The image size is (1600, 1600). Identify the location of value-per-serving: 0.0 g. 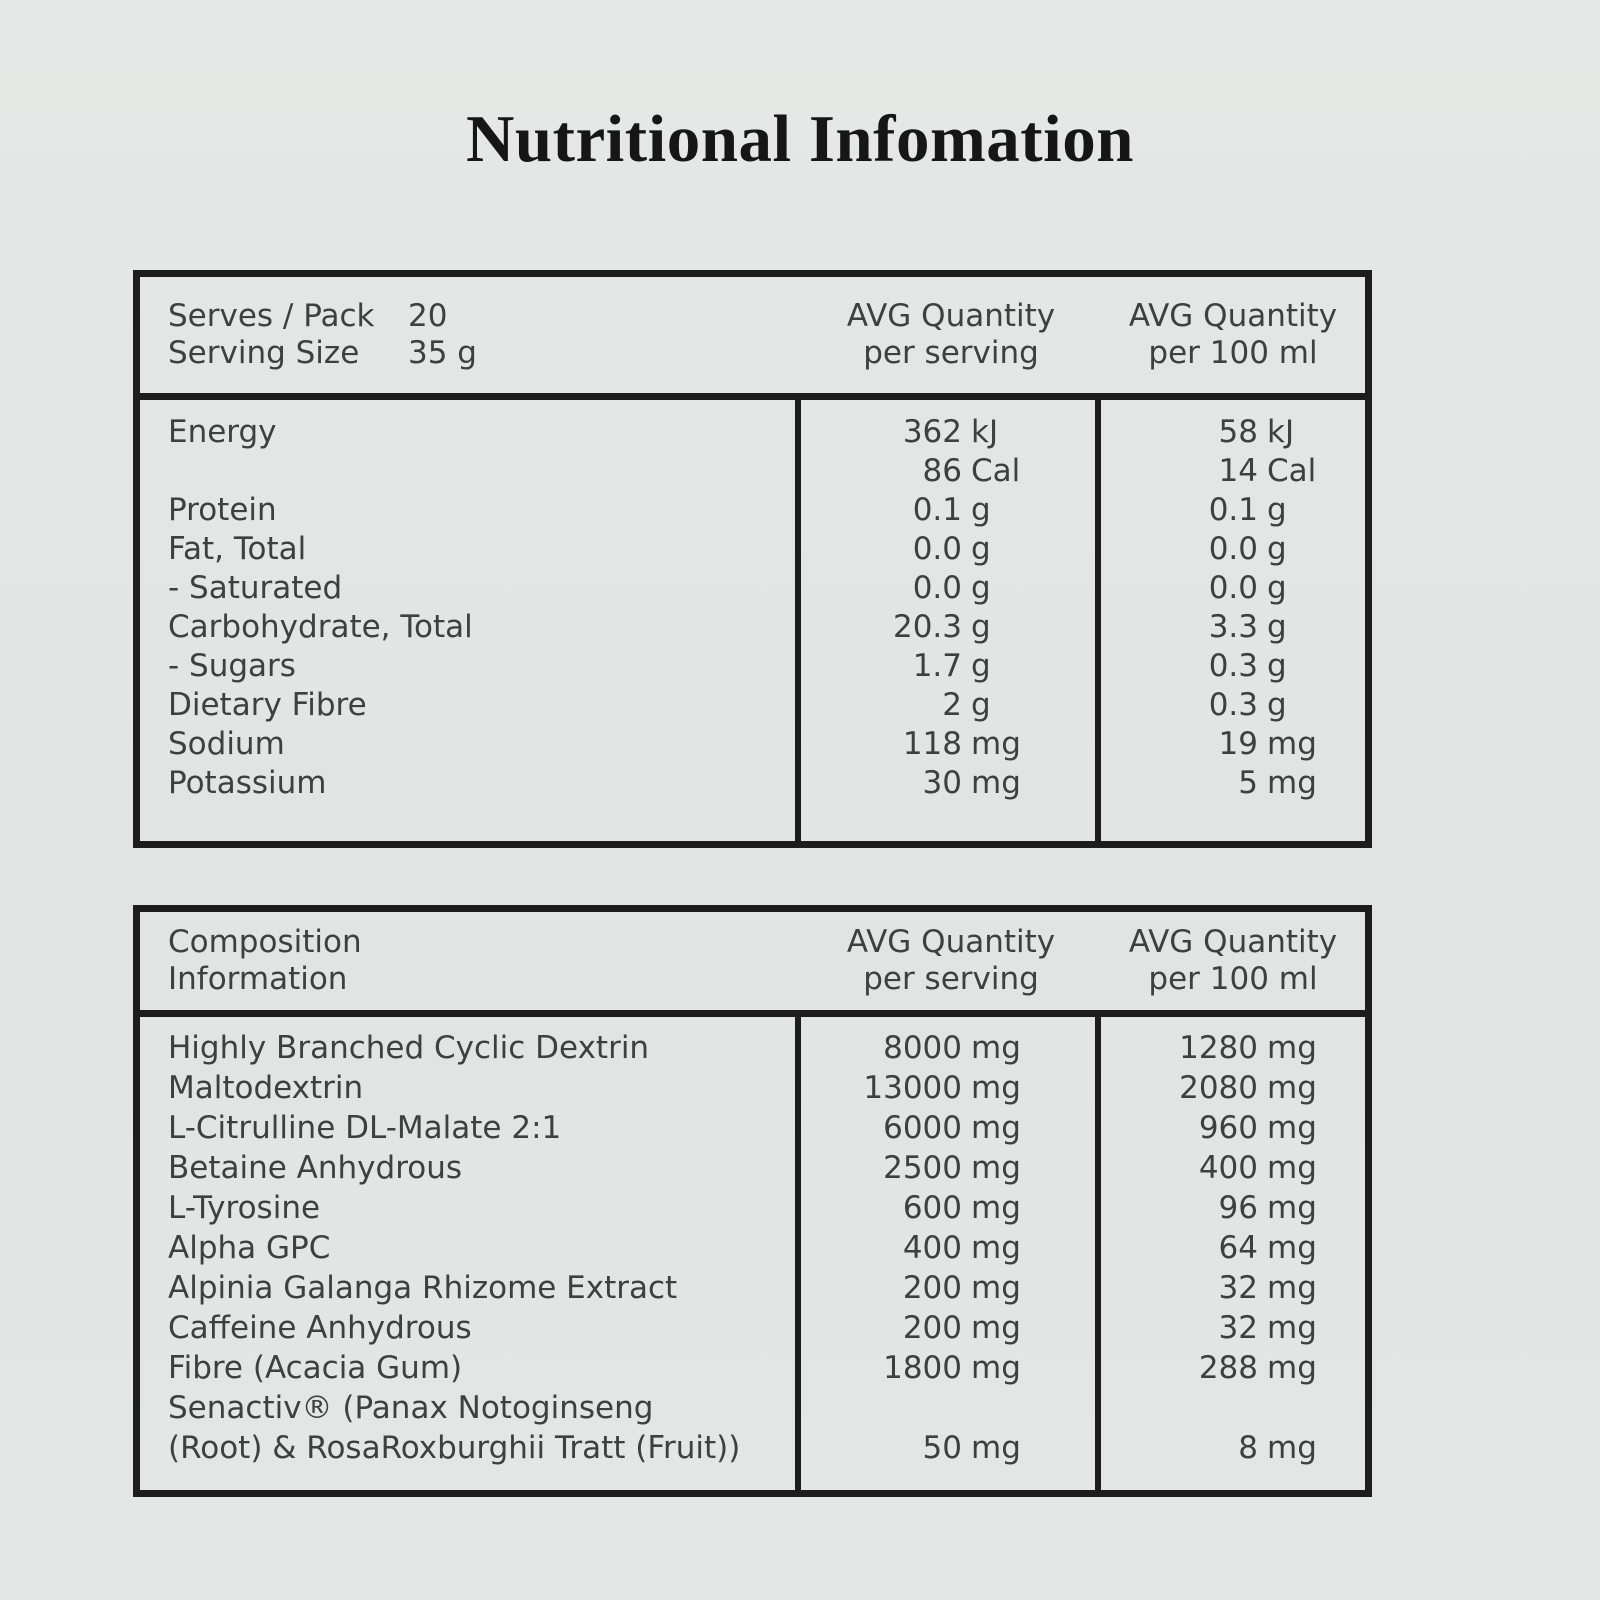
(951, 588).